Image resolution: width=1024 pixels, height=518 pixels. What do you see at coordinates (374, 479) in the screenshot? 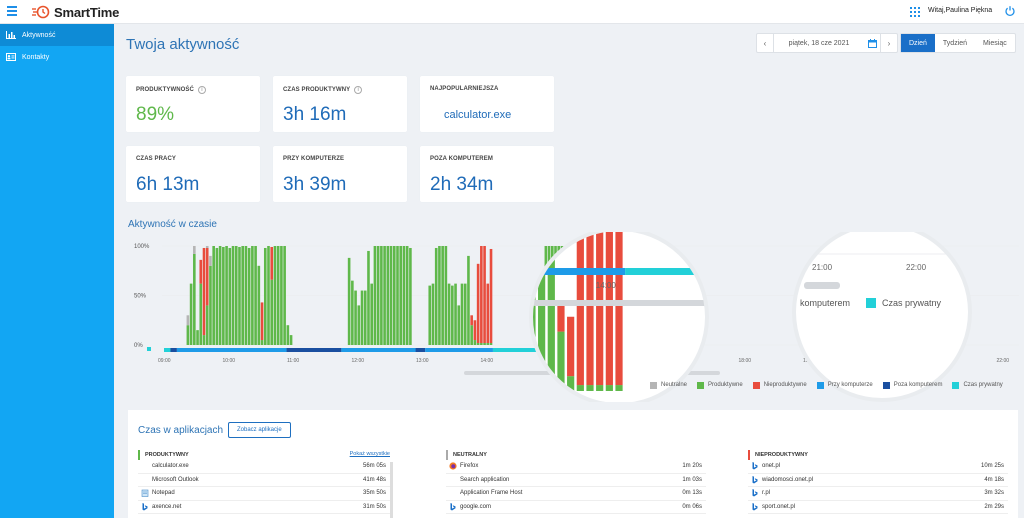
I see `app-time: 41m 48s` at bounding box center [374, 479].